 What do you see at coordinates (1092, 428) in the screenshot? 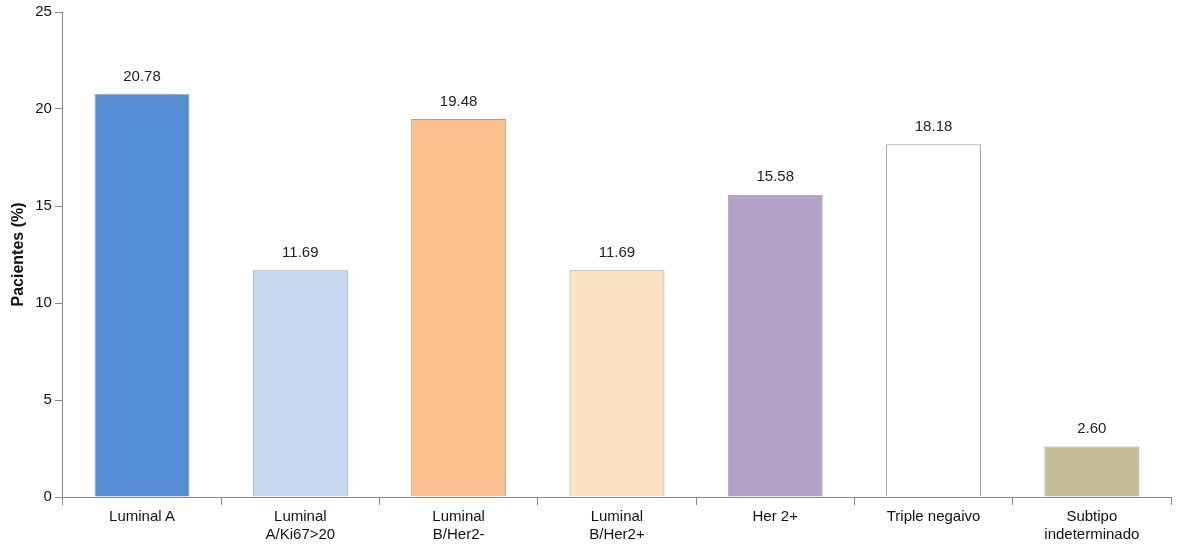
I see `data-label: 2.60` at bounding box center [1092, 428].